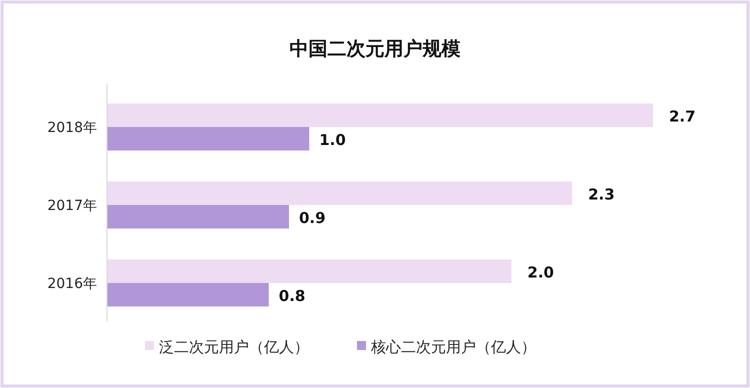 Image resolution: width=750 pixels, height=388 pixels. Describe the element at coordinates (375, 49) in the screenshot. I see `chart-title: 中国二次元用户规模` at that location.